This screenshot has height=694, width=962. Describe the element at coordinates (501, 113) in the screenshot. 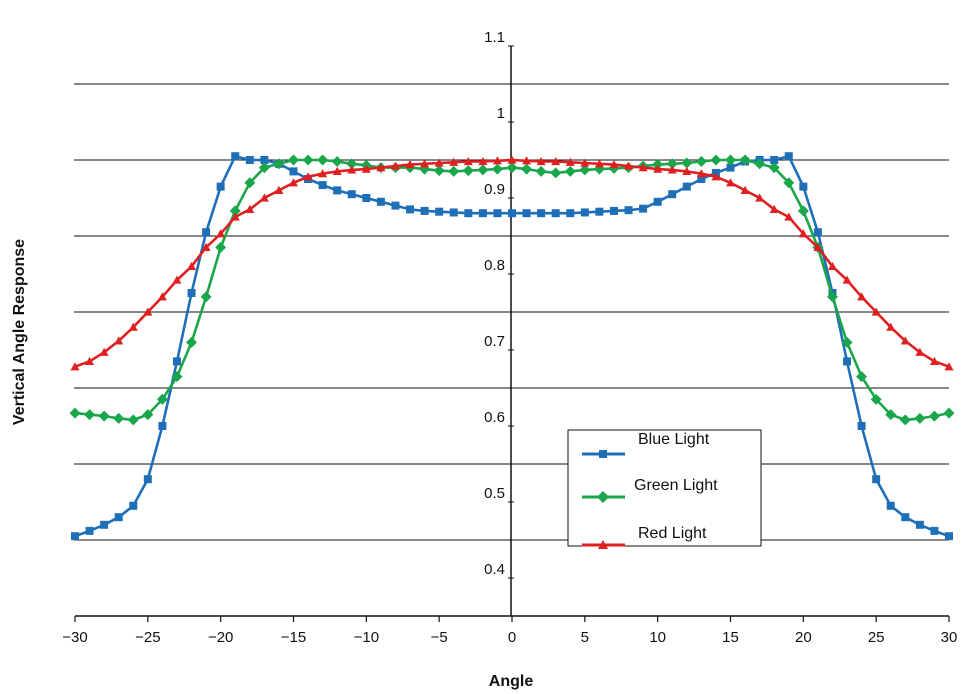

I see `y-tick-label: 1` at that location.